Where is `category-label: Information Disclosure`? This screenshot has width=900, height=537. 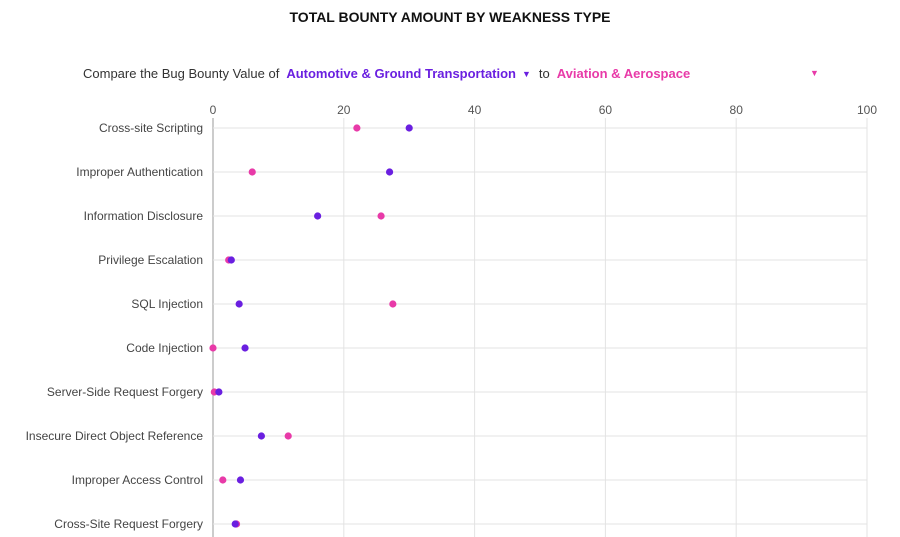
category-label: Information Disclosure is located at coordinates (144, 216).